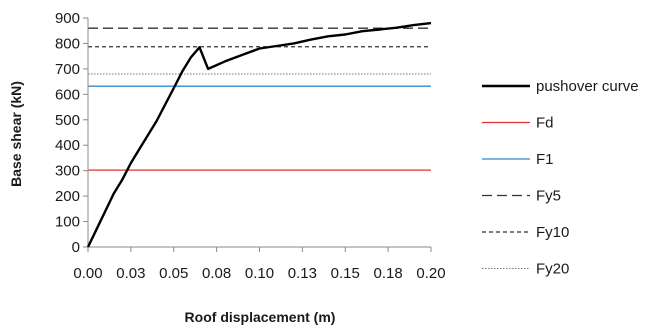  What do you see at coordinates (552, 232) in the screenshot?
I see `legend-label-fy10: Fy10` at bounding box center [552, 232].